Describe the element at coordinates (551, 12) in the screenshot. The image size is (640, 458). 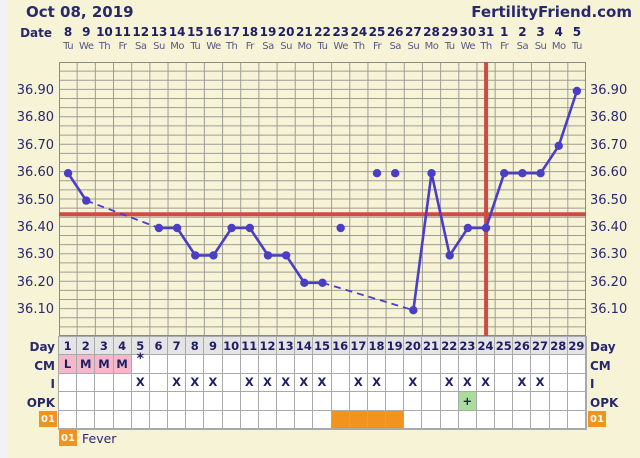
I see `fertilityfriend-logo-link: FertilityFriend.com` at that location.